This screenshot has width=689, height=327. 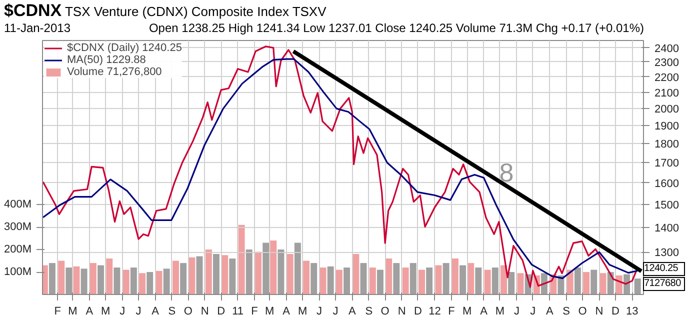 I want to click on y-tick-label: 100M, so click(x=18, y=272).